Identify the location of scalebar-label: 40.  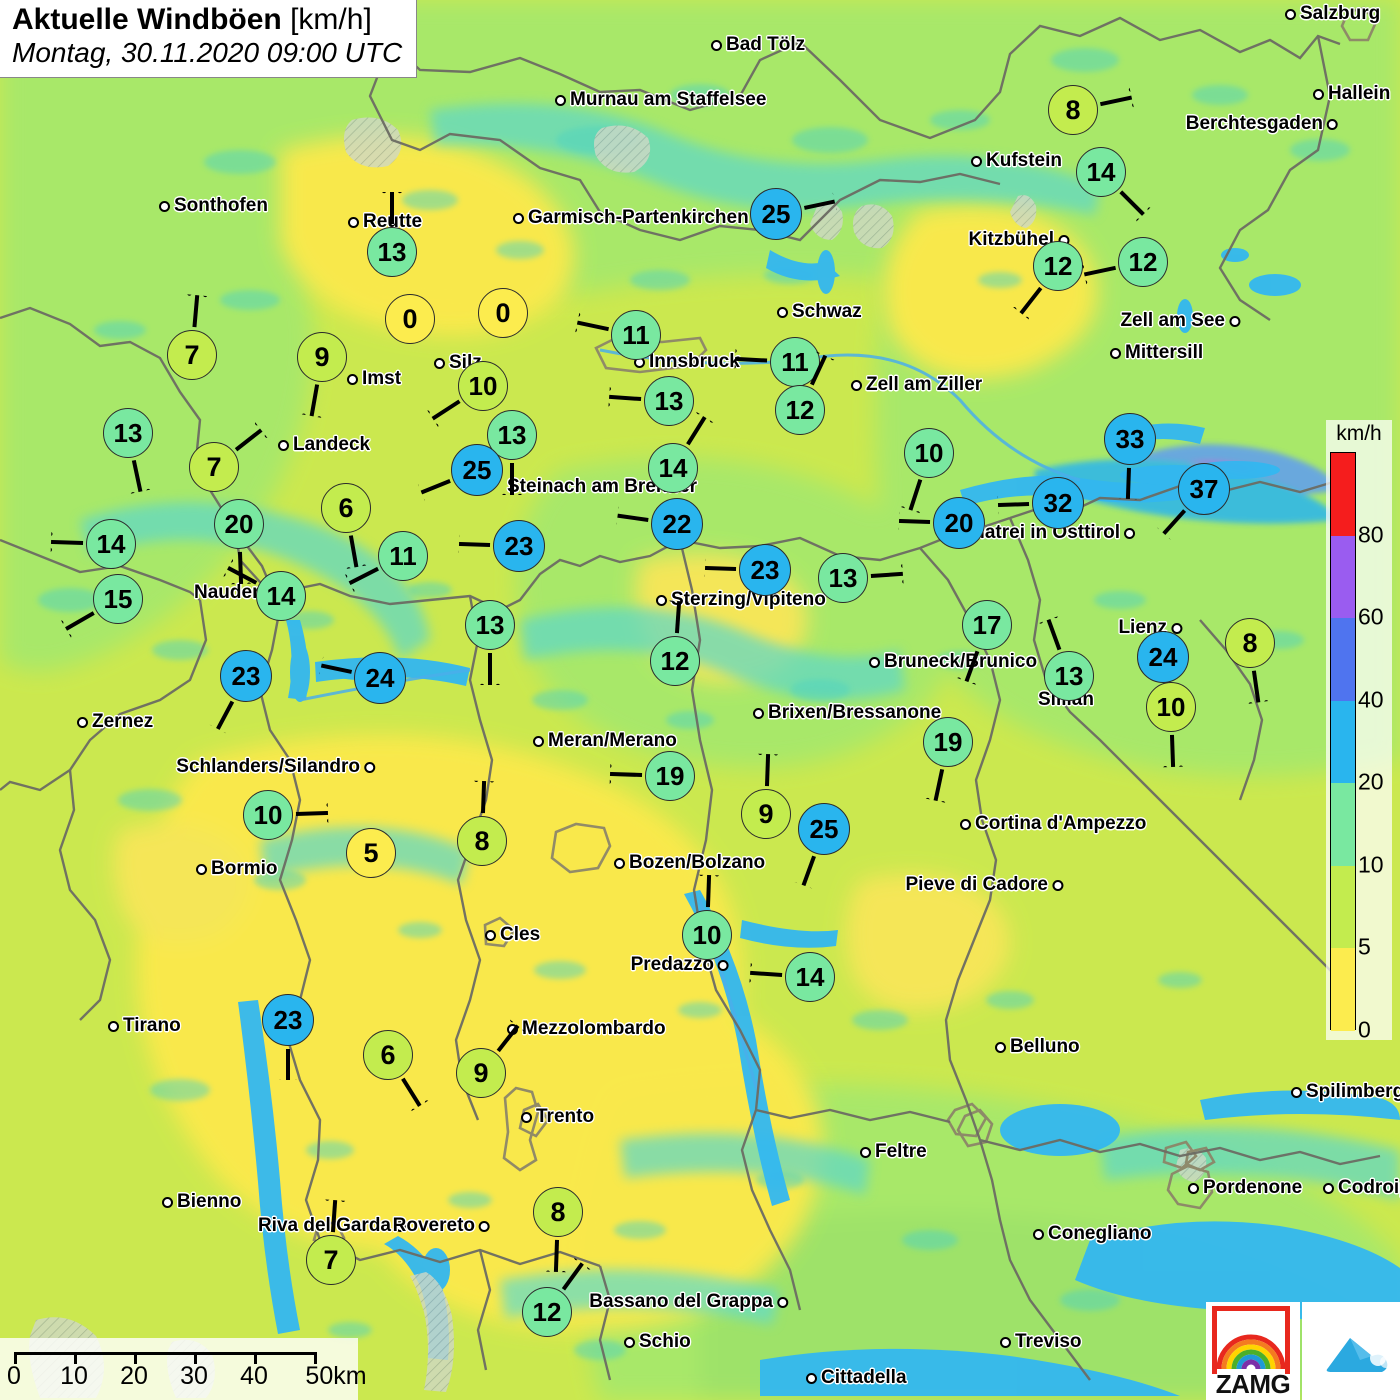
(254, 1376).